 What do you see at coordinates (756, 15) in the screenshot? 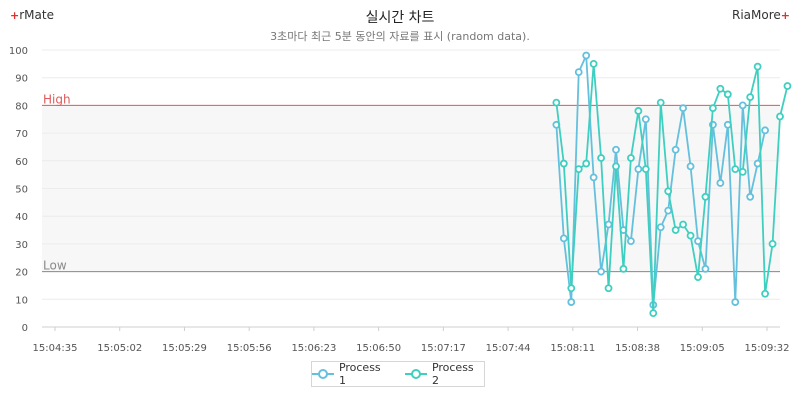
I see `brand-right-label: RiaMore` at bounding box center [756, 15].